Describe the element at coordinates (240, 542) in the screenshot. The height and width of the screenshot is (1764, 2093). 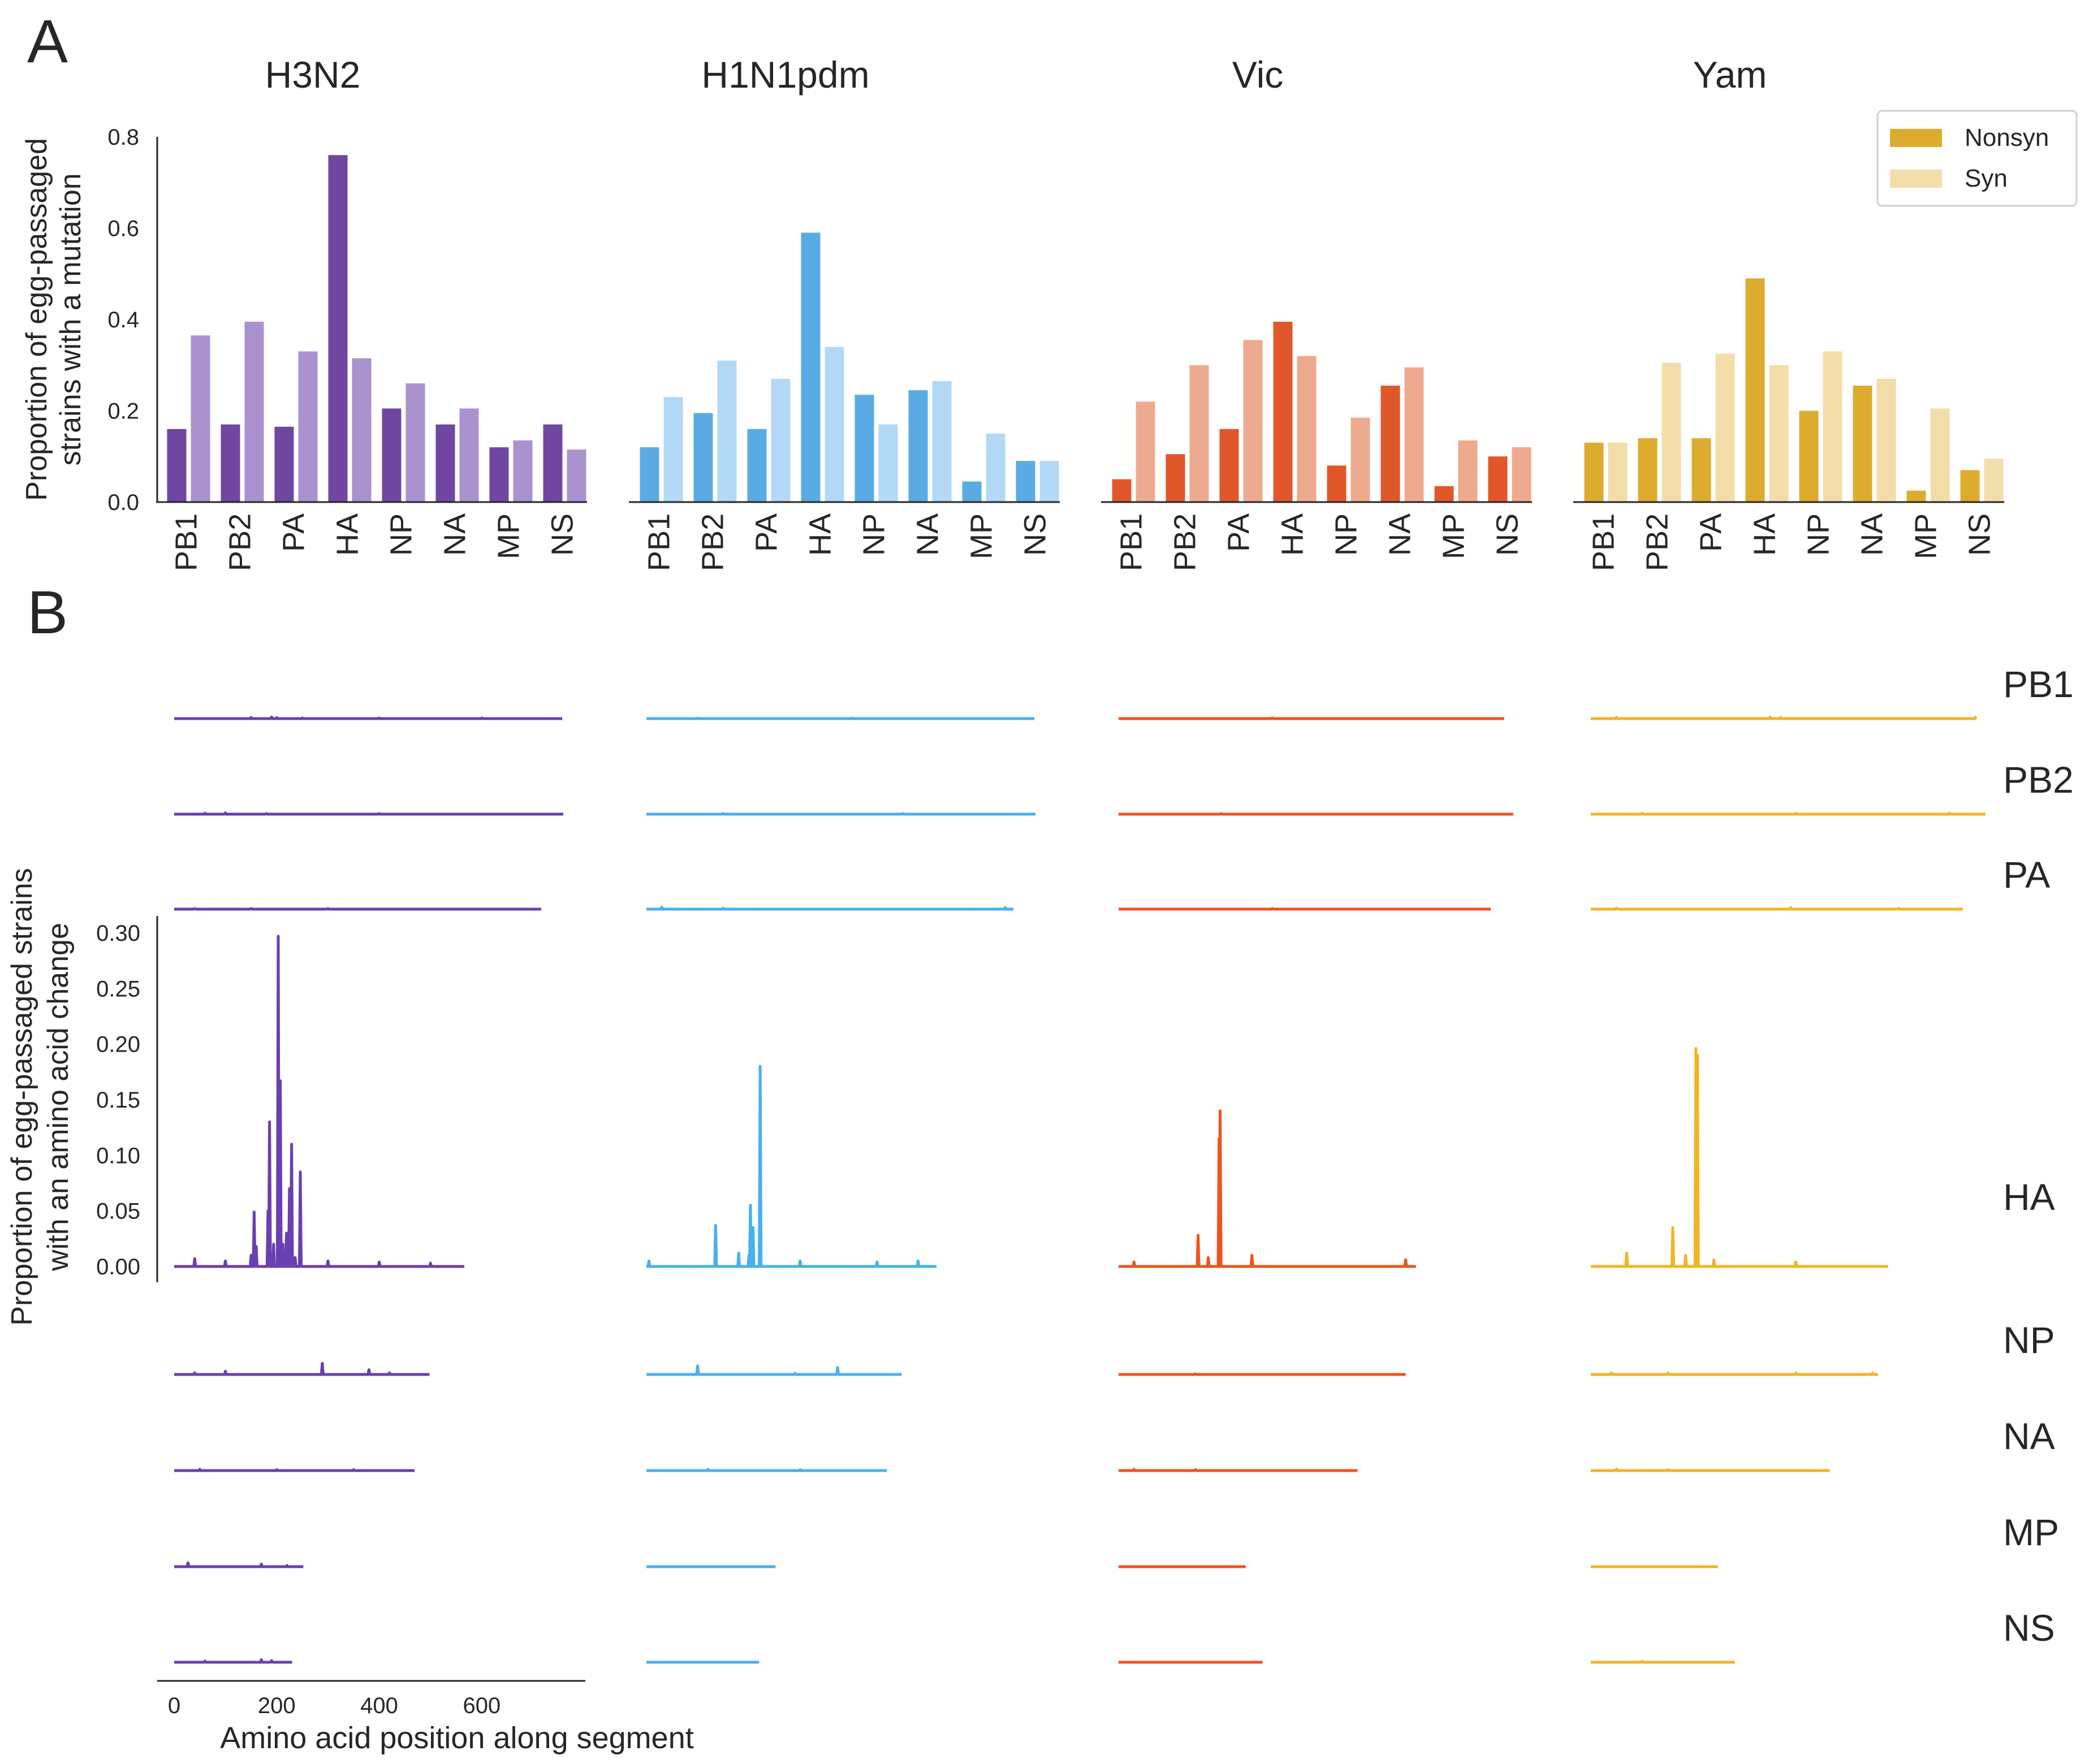
I see `x-tick-h3n2-pb2: PB2` at that location.